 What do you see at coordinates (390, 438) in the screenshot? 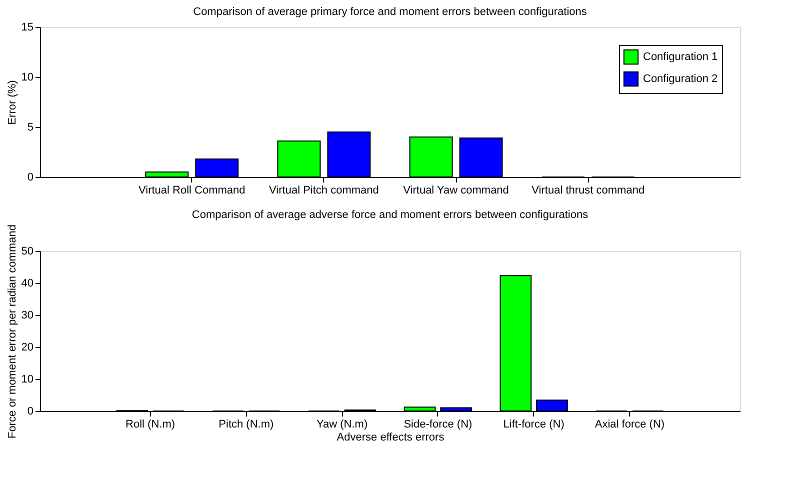
I see `x-axis-title: Adverse effects errors` at bounding box center [390, 438].